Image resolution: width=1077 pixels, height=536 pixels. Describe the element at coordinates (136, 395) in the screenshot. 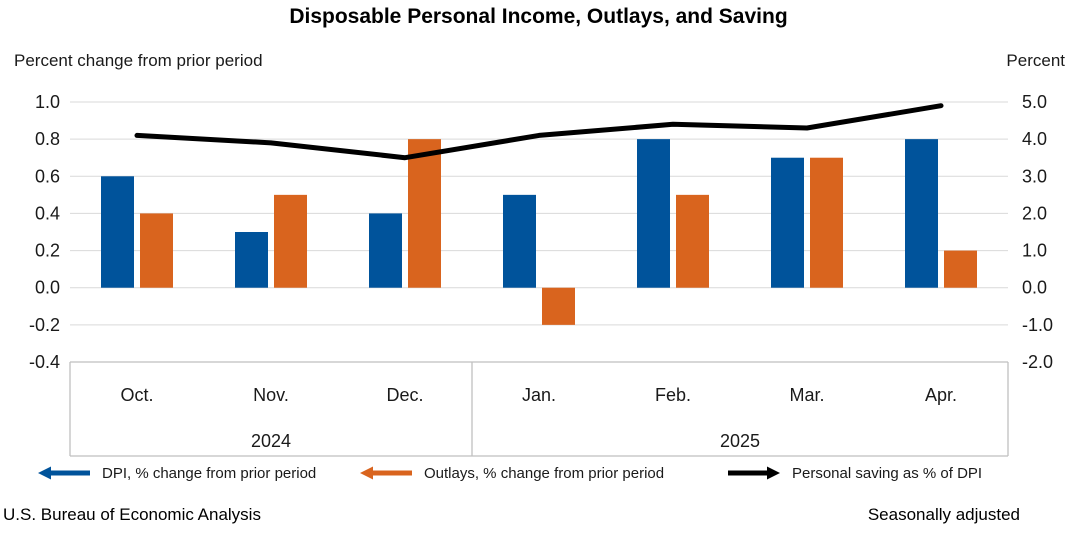

I see `x-label-oct: Oct.` at that location.